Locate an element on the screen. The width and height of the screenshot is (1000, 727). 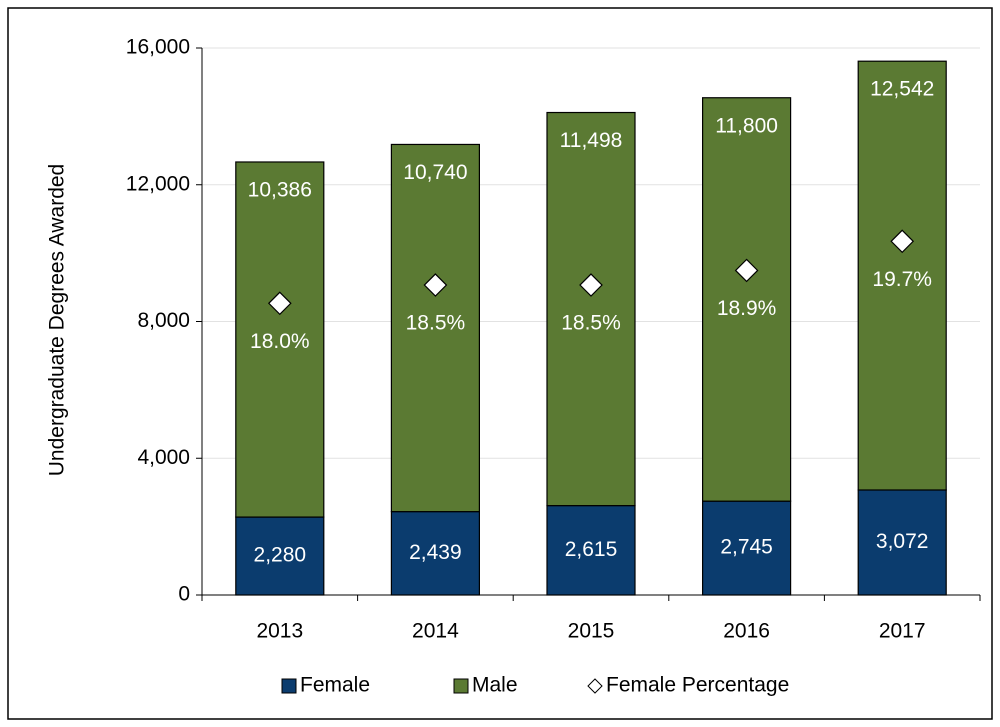
y-tick-label: 16,000 is located at coordinates (158, 47).